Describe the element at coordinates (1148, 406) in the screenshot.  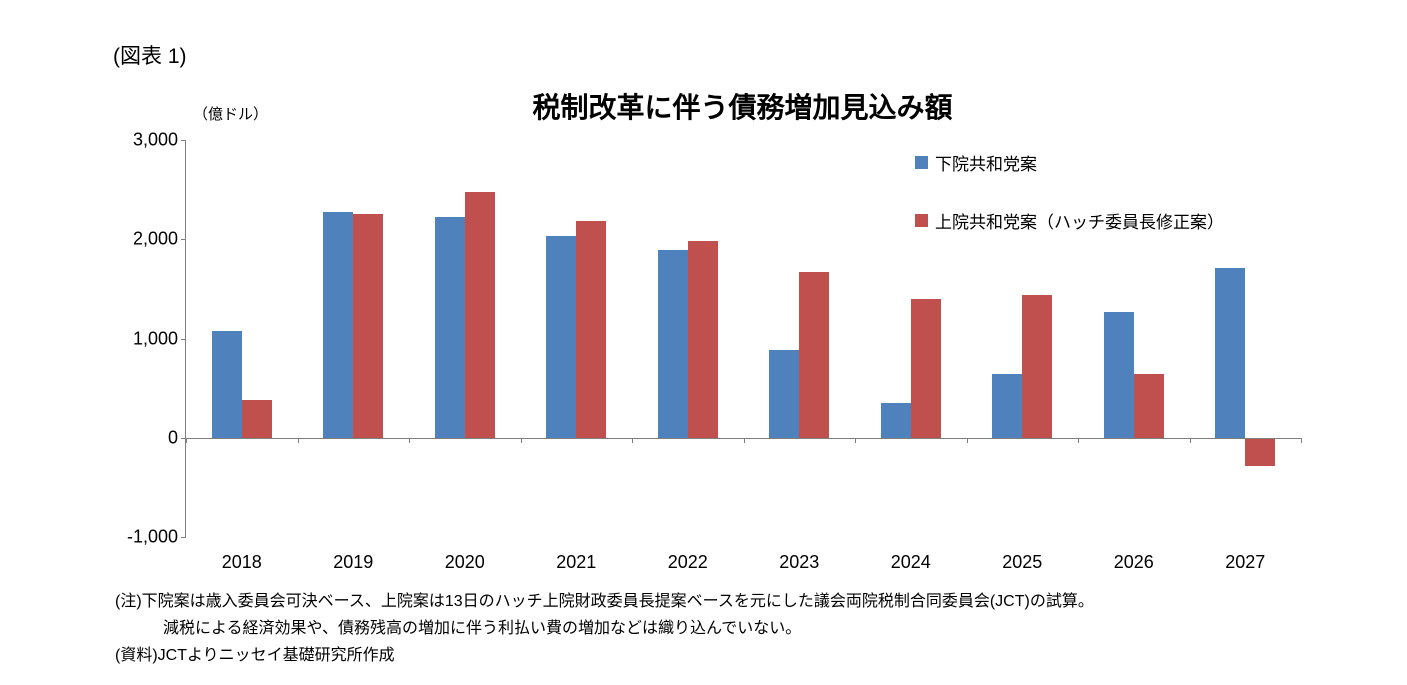
I see `bar-series2-2026` at that location.